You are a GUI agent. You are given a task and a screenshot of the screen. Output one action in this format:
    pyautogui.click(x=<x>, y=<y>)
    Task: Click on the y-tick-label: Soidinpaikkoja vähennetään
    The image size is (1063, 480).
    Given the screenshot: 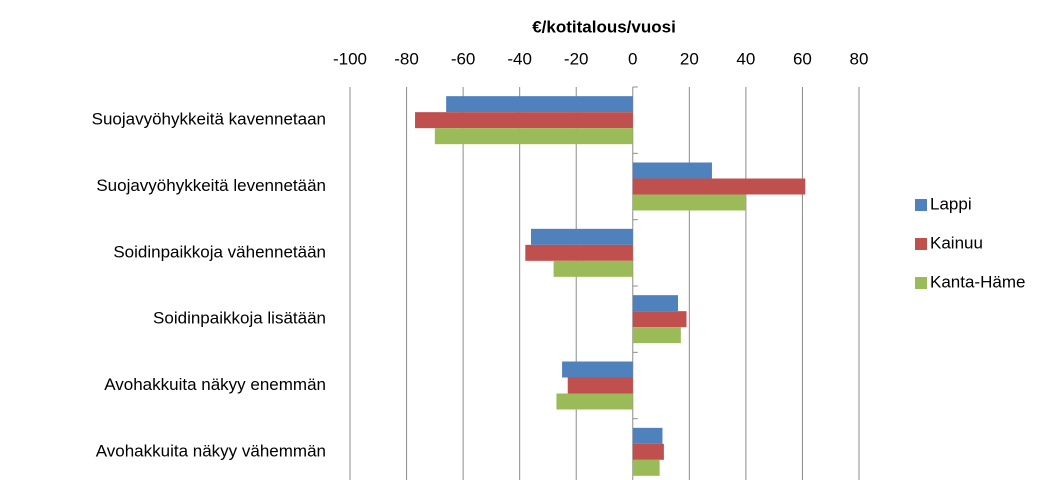 What is the action you would take?
    pyautogui.click(x=219, y=251)
    